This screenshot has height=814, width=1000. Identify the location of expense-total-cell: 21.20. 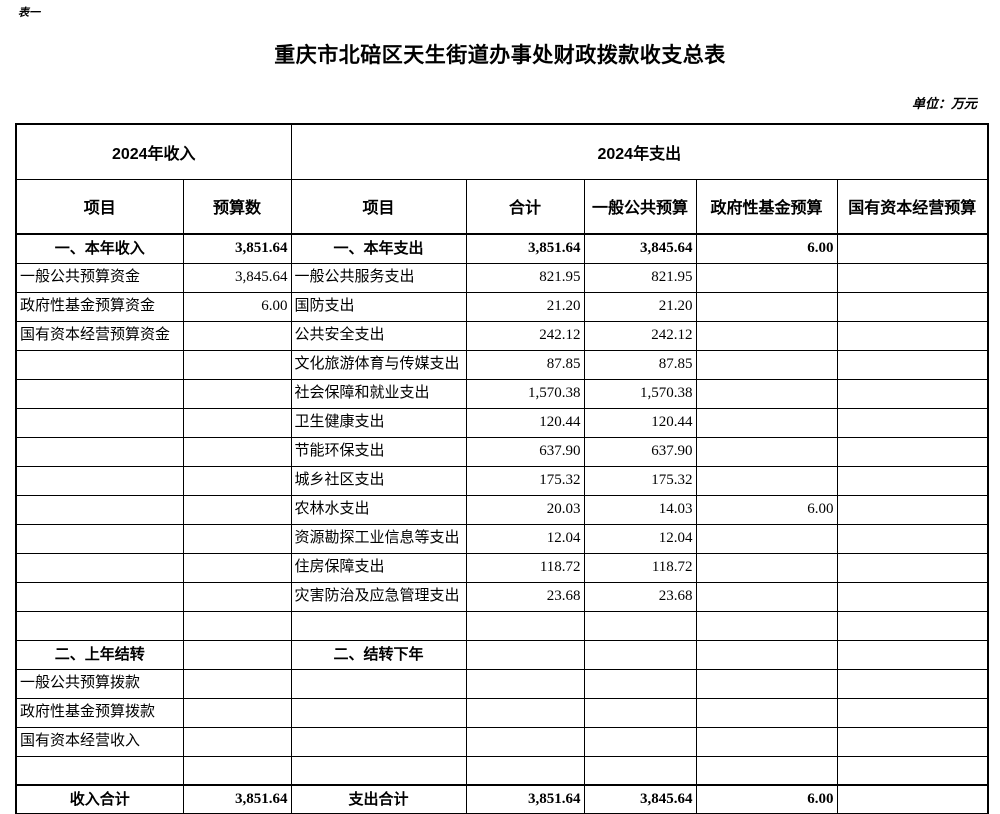
(525, 306).